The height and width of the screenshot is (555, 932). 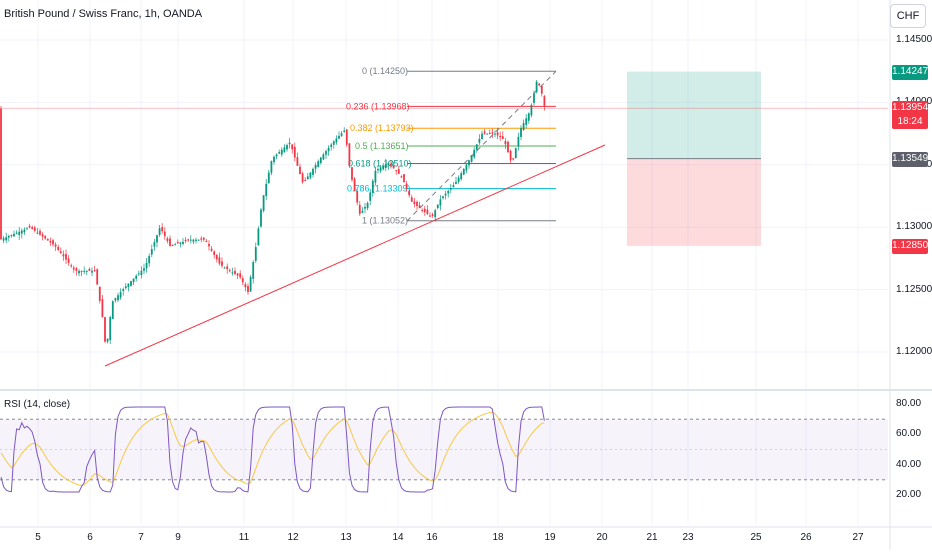 What do you see at coordinates (914, 227) in the screenshot?
I see `price-axis-label: 1.13000` at bounding box center [914, 227].